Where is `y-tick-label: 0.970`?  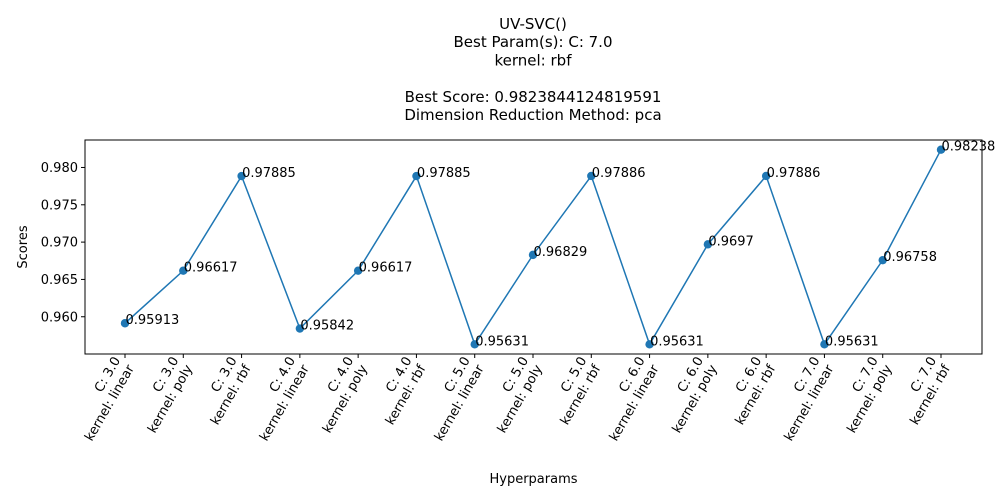 y-tick-label: 0.970 is located at coordinates (59, 243).